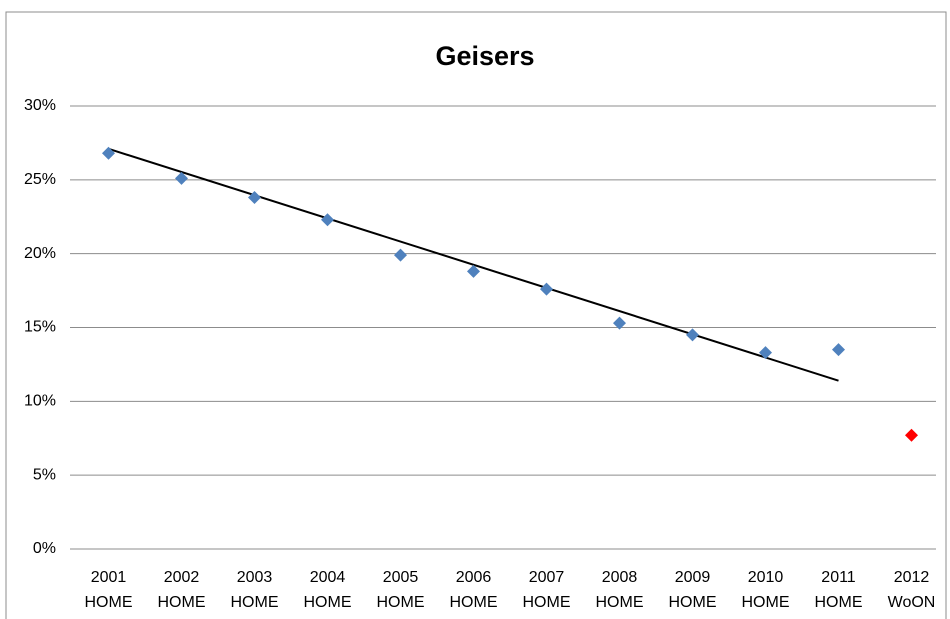  What do you see at coordinates (912, 577) in the screenshot?
I see `x-tick-label: 2012` at bounding box center [912, 577].